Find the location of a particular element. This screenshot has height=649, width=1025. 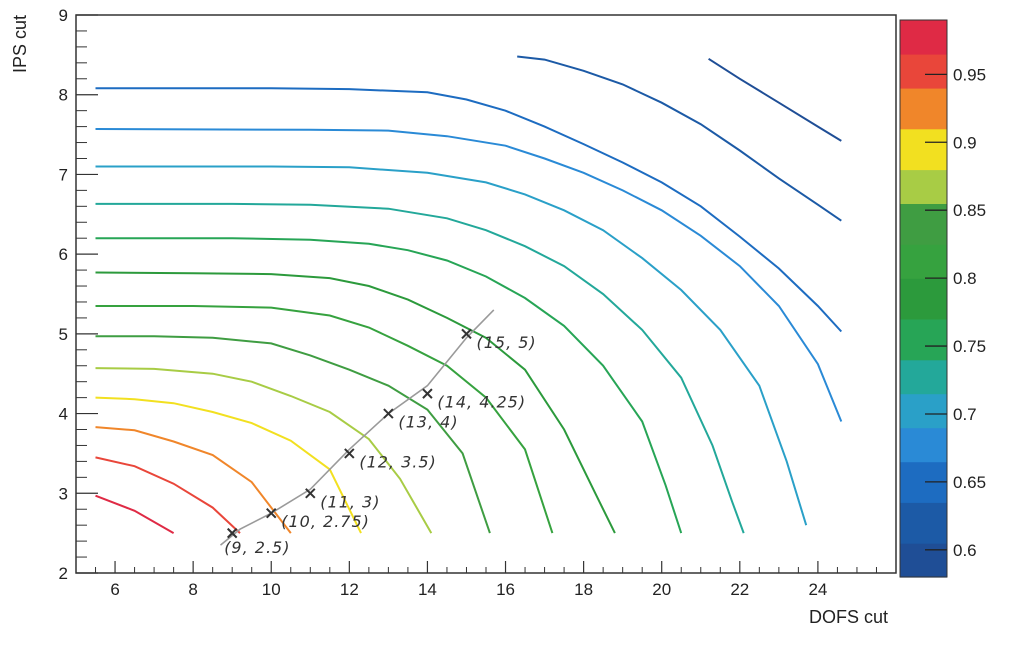

y-tick-label: 2 is located at coordinates (63, 573).